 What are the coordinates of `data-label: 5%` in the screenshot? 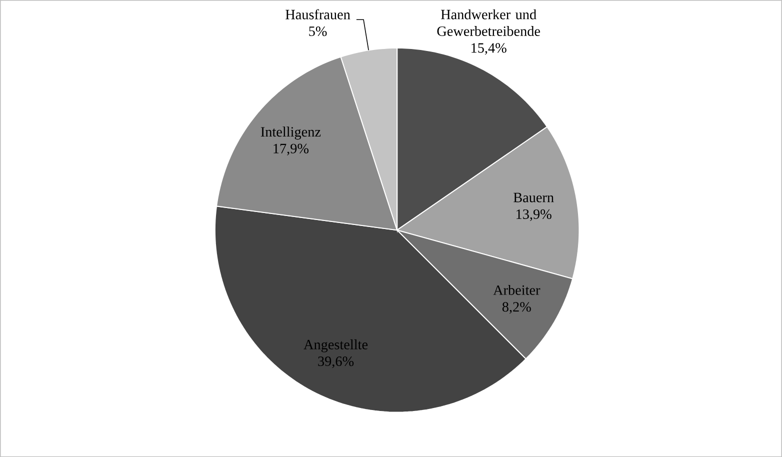 It's located at (318, 31).